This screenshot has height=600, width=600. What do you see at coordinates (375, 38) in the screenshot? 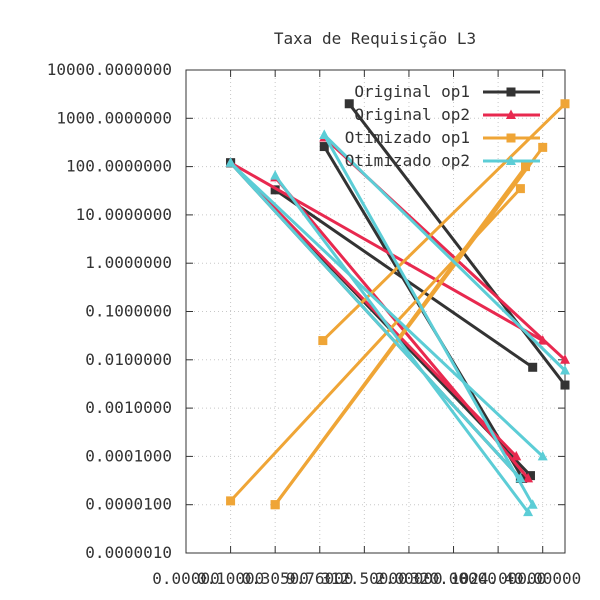
I see `chart-title: Taxa de Requisição L3` at bounding box center [375, 38].